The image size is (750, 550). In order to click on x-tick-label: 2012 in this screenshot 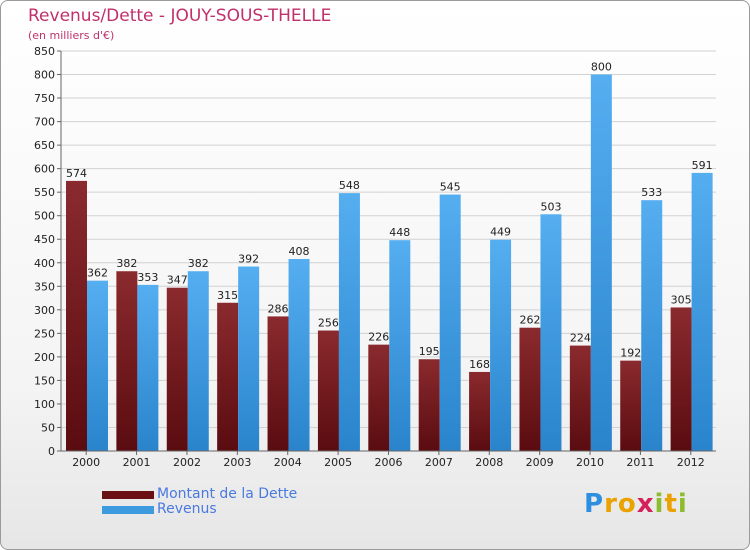, I will do `click(691, 462)`.